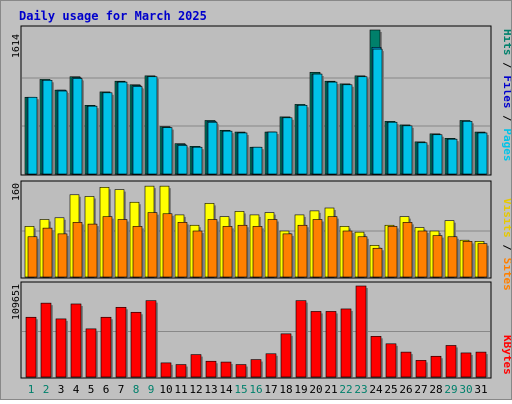  What do you see at coordinates (76, 389) in the screenshot?
I see `day-label: 4` at bounding box center [76, 389].